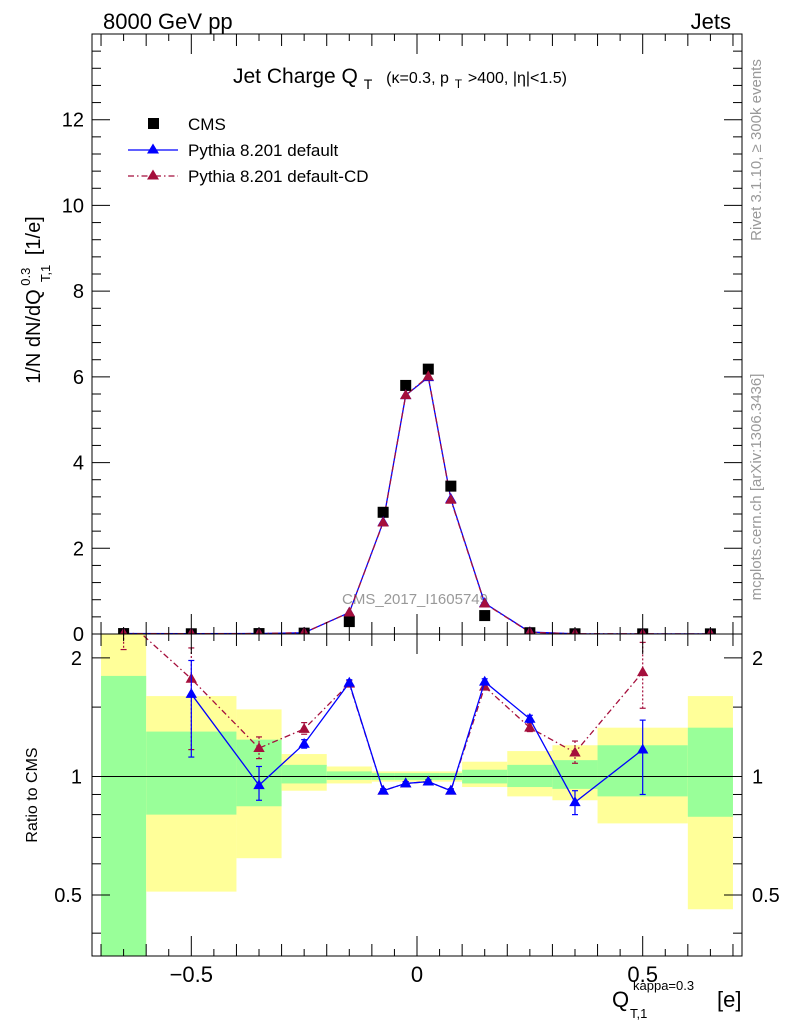  I want to click on xtick-label-0: −0.5, so click(191, 974).